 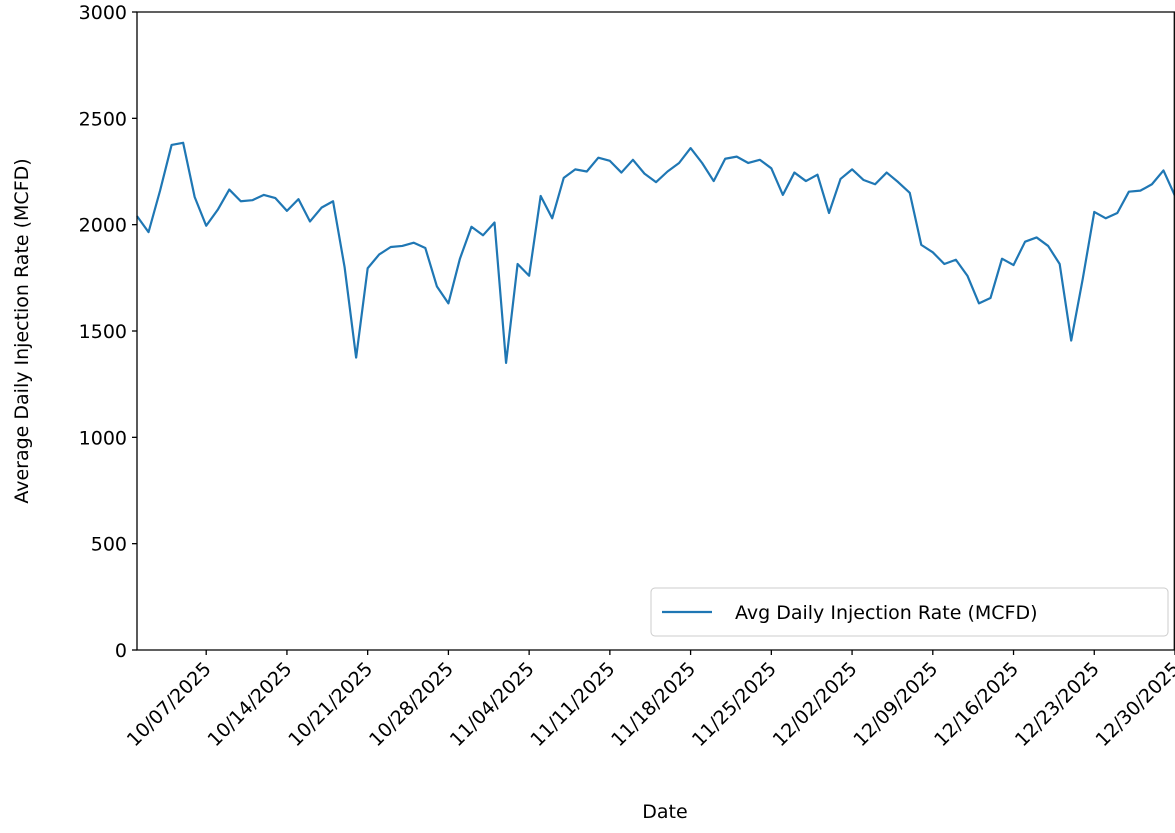 What do you see at coordinates (664, 812) in the screenshot?
I see `x-axis-title: Date` at bounding box center [664, 812].